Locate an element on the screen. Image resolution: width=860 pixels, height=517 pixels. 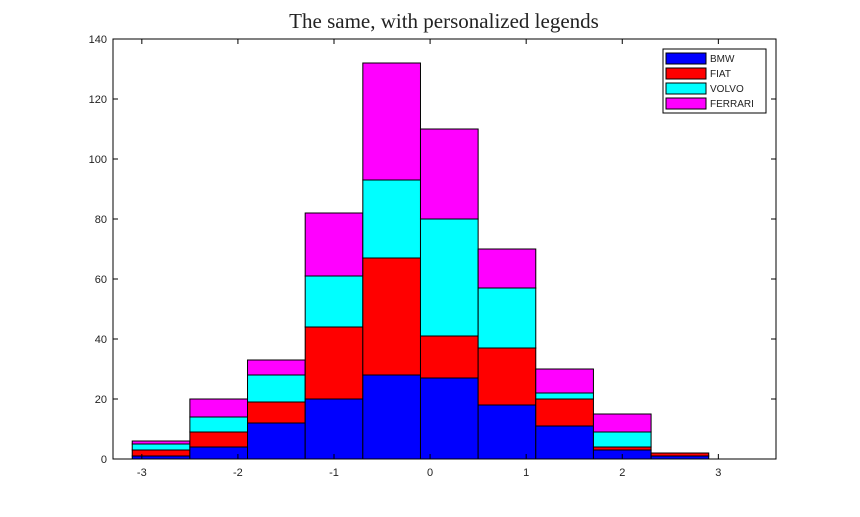
y-tick-label: 140 is located at coordinates (98, 40).